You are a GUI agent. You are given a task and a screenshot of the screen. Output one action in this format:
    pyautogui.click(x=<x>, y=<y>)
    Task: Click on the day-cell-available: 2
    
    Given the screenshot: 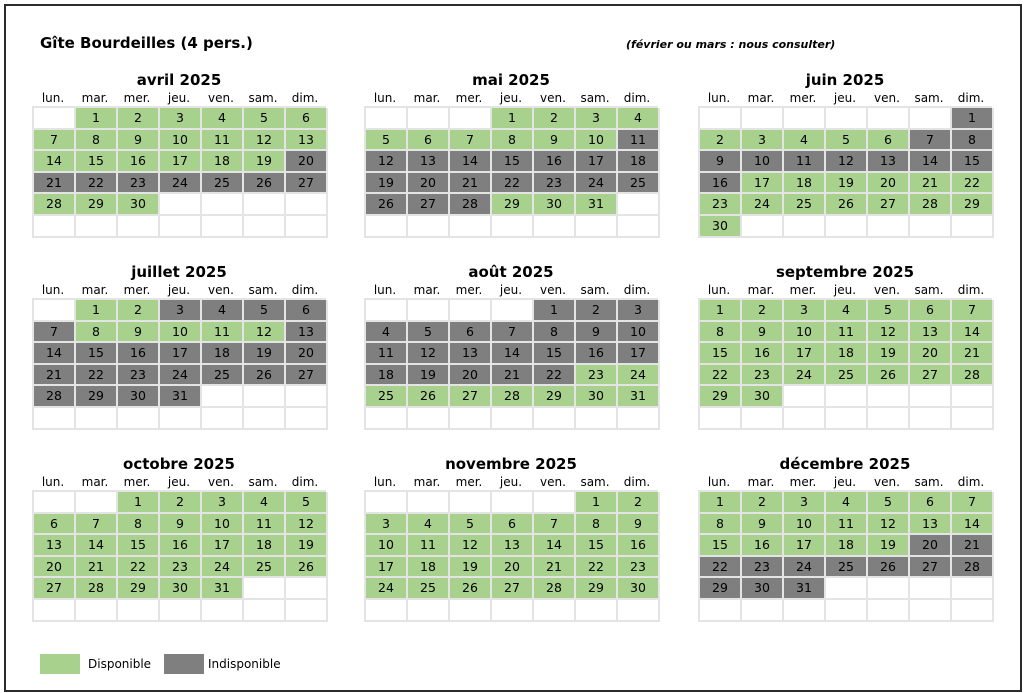 What is the action you would take?
    pyautogui.click(x=139, y=311)
    